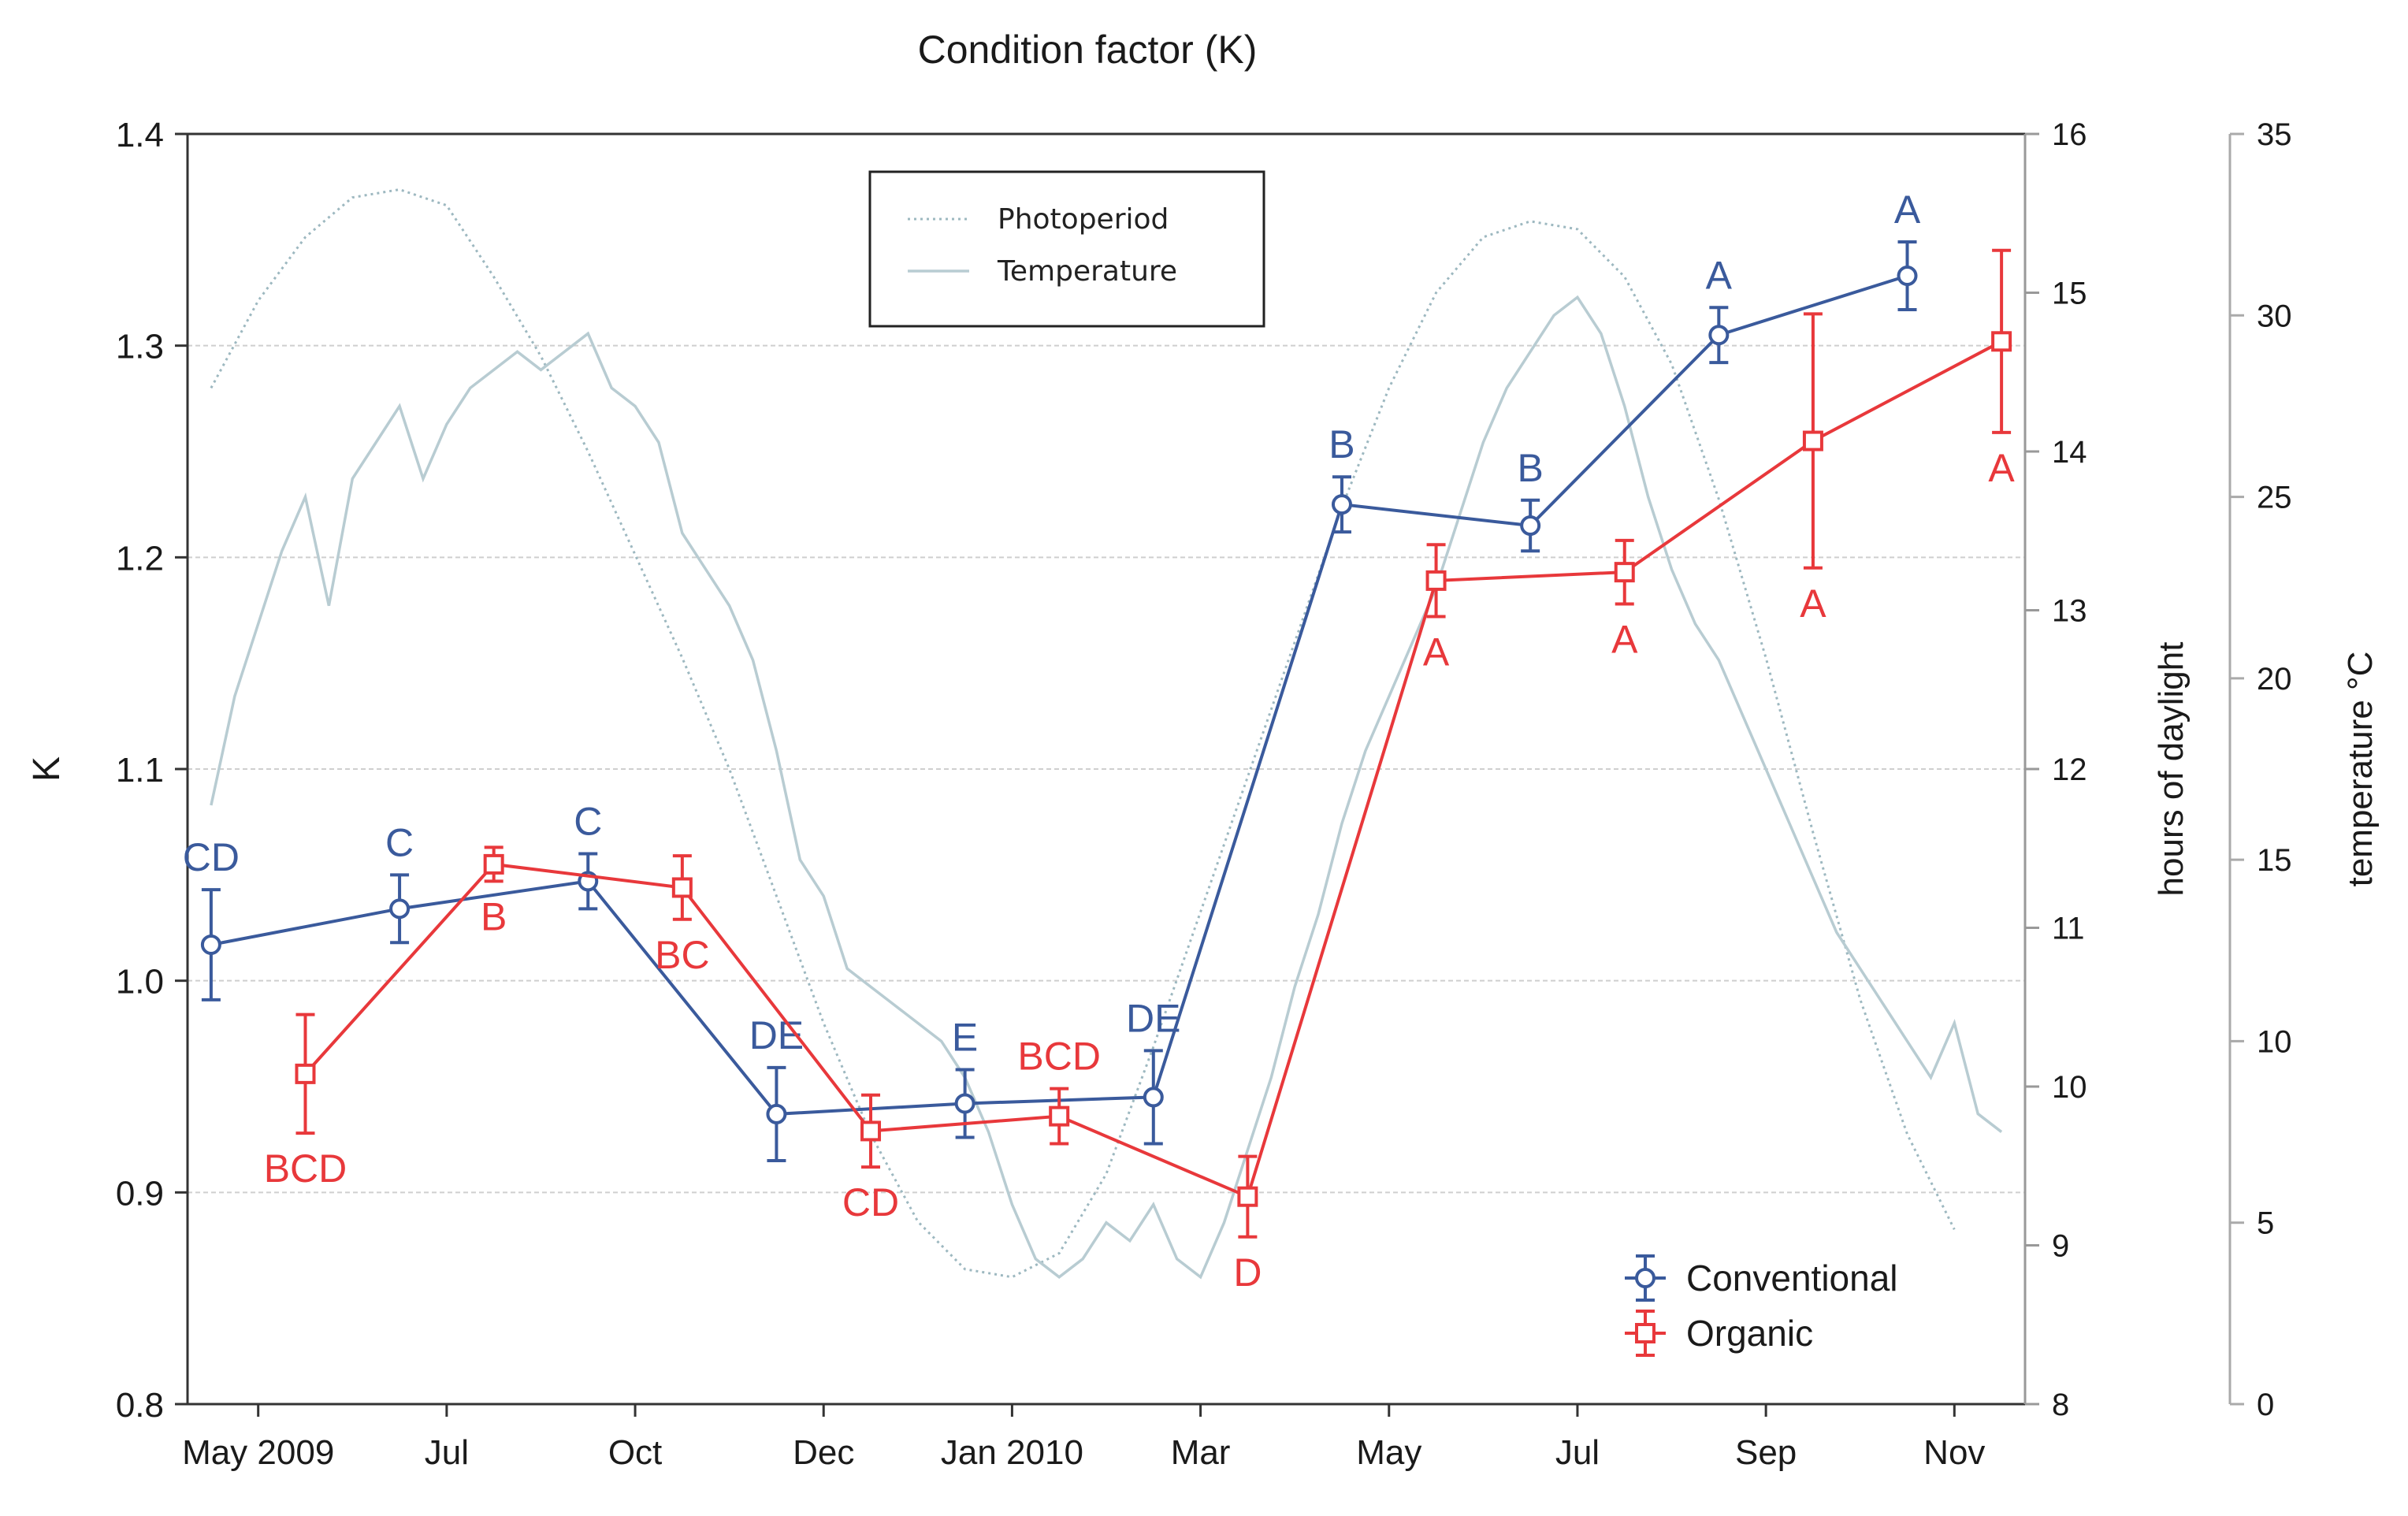 The height and width of the screenshot is (1516, 2408). I want to click on legend-photoperiod-label: Photoperiod, so click(1084, 219).